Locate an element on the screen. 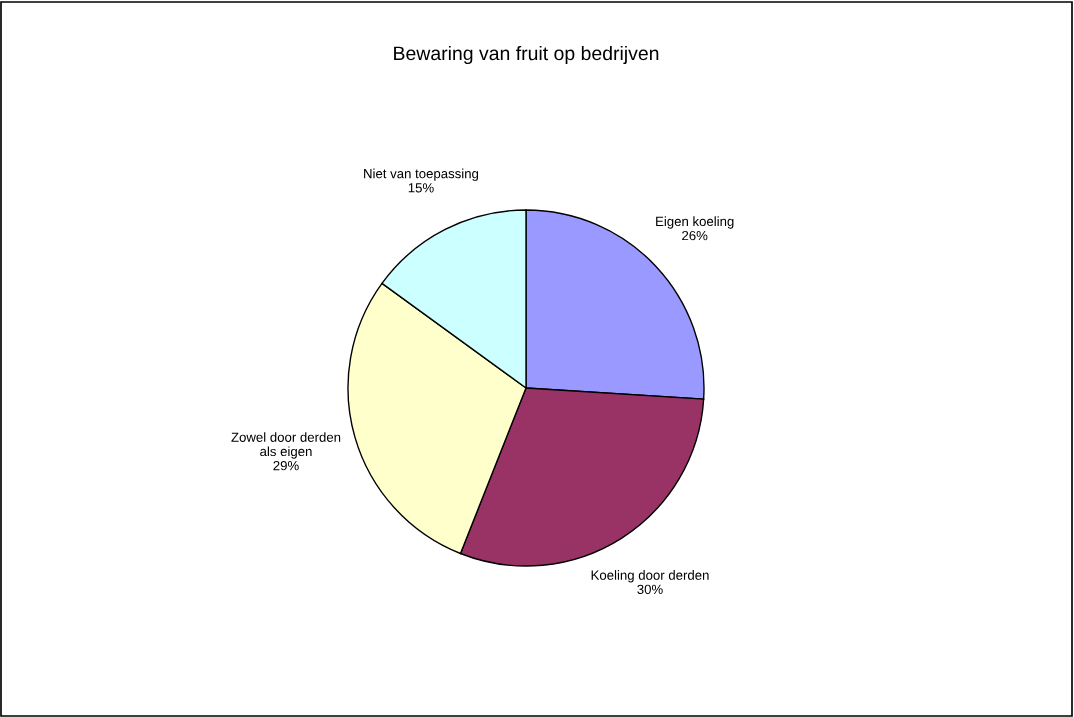 The height and width of the screenshot is (717, 1074). slice-label: Koeling door derden is located at coordinates (650, 576).